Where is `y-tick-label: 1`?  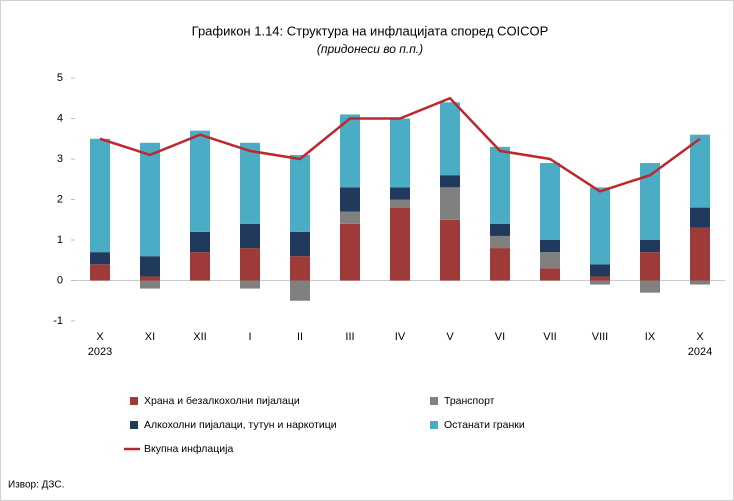 y-tick-label: 1 is located at coordinates (60, 240).